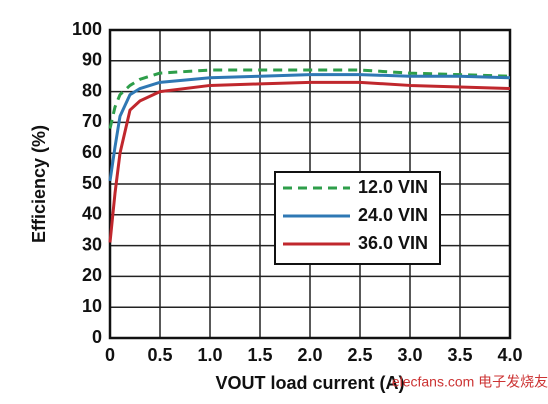 The image size is (548, 404). What do you see at coordinates (259, 355) in the screenshot?
I see `x-tick-label: 1.5` at bounding box center [259, 355].